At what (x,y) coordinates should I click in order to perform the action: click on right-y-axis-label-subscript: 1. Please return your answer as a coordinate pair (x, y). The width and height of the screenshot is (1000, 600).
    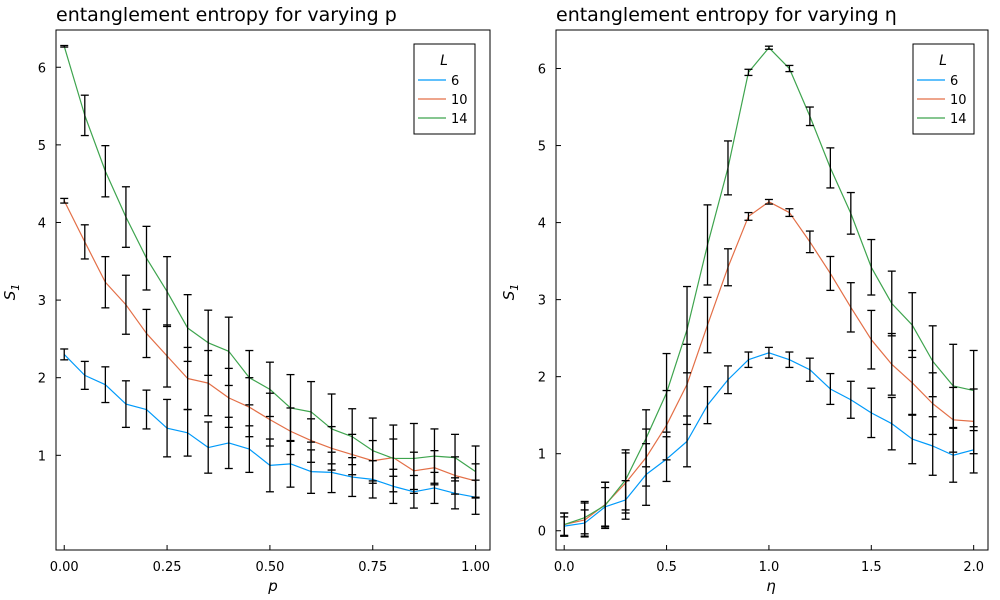
    Looking at the image, I should click on (514, 287).